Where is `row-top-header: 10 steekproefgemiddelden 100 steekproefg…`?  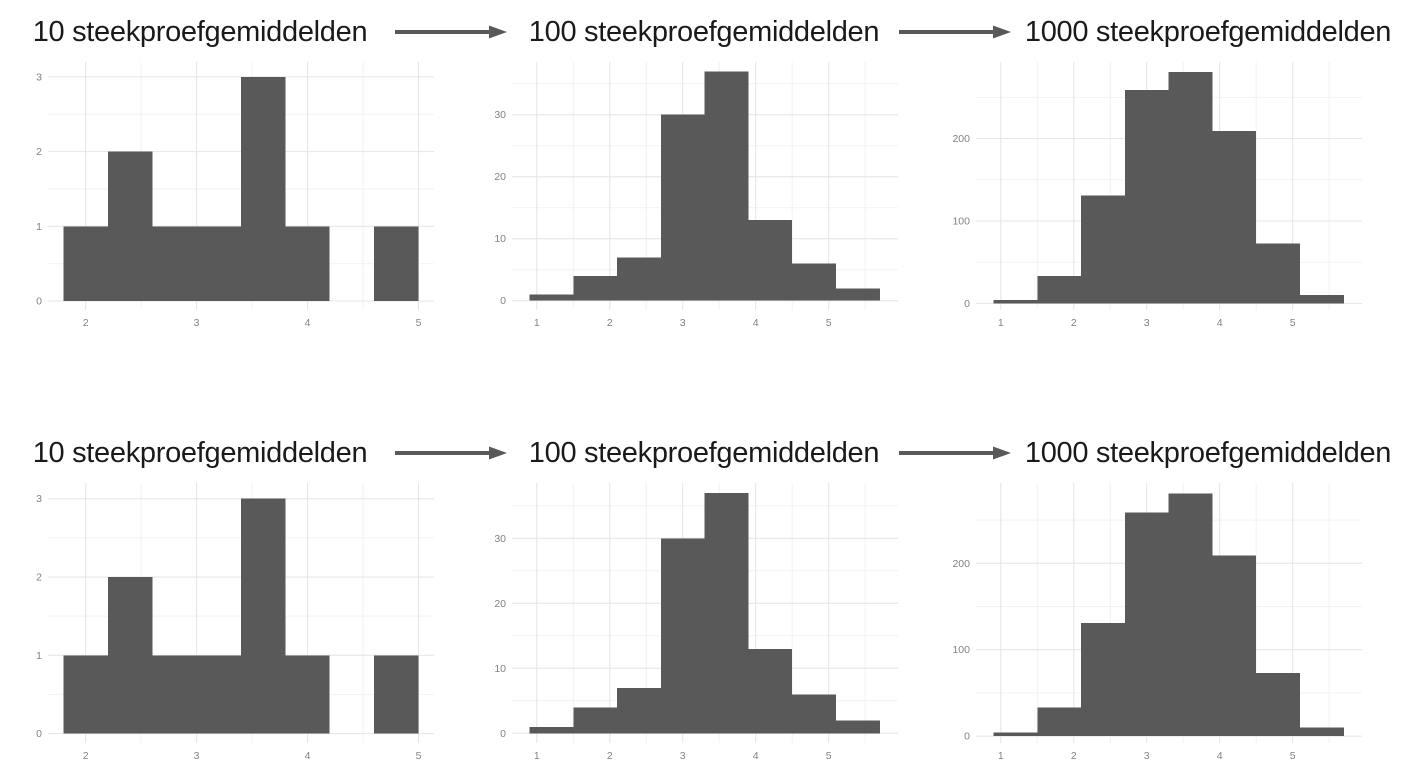
row-top-header: 10 steekproefgemiddelden 100 steekproefg… is located at coordinates (704, 32).